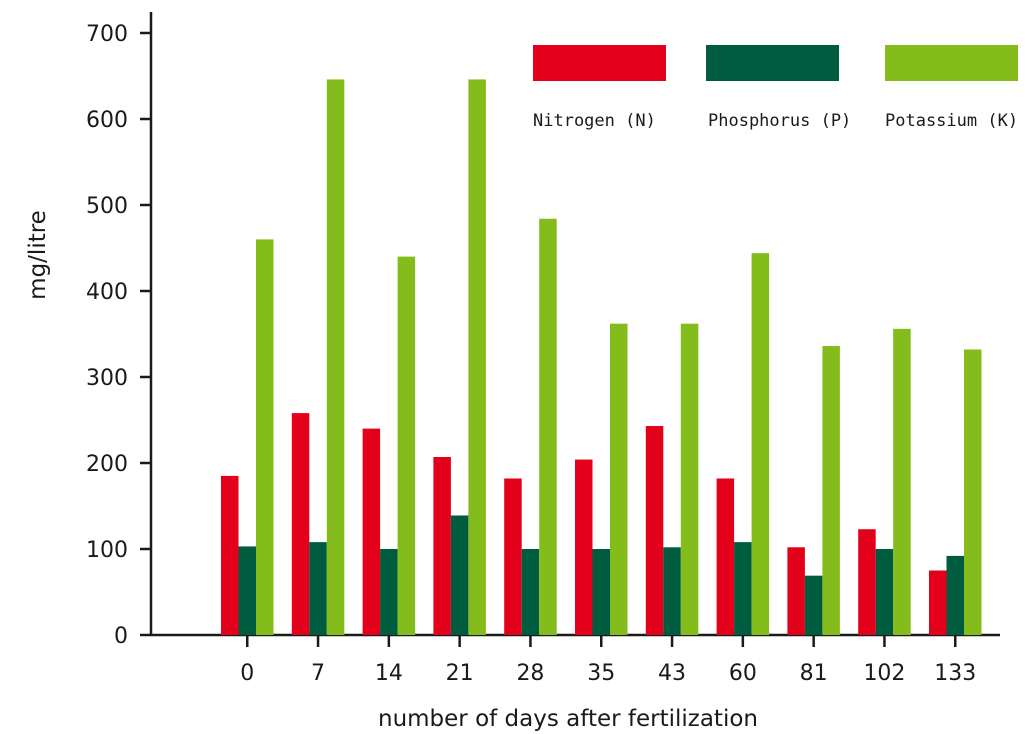 The image size is (1025, 734). I want to click on x-axis-title: number of days after fertilization, so click(568, 719).